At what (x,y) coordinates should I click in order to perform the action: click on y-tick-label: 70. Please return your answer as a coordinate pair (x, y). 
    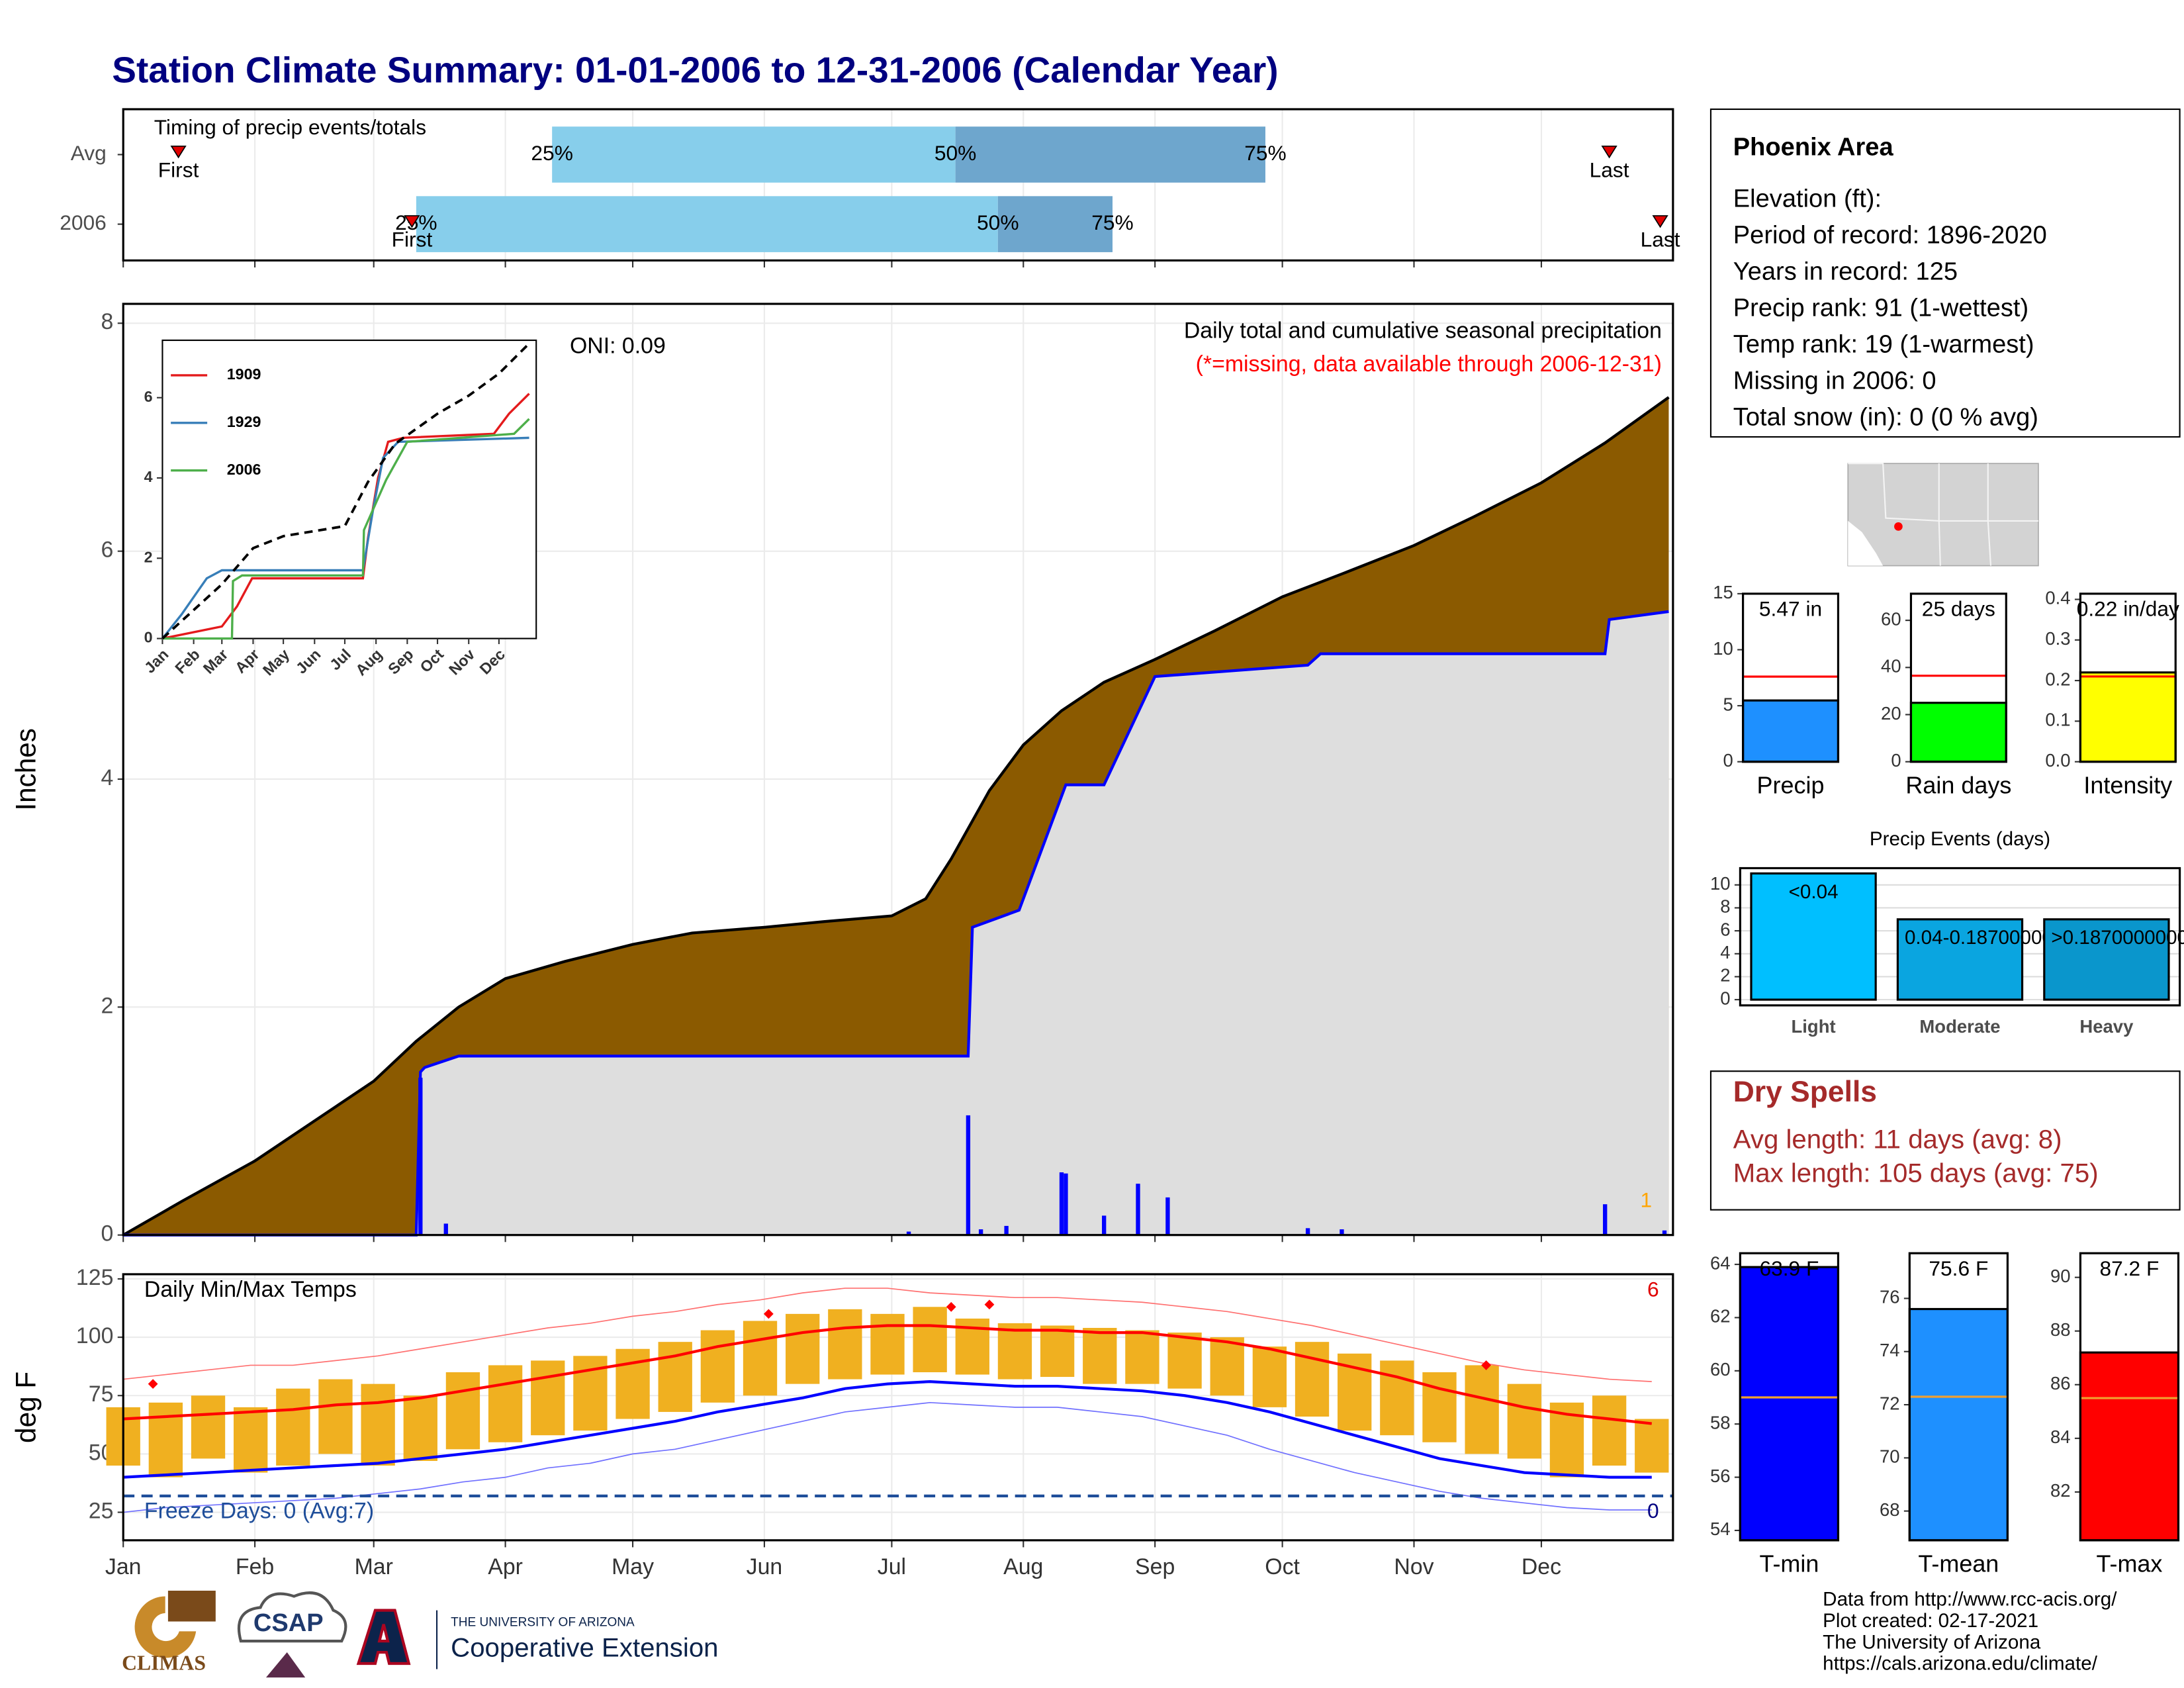
    Looking at the image, I should click on (1890, 1456).